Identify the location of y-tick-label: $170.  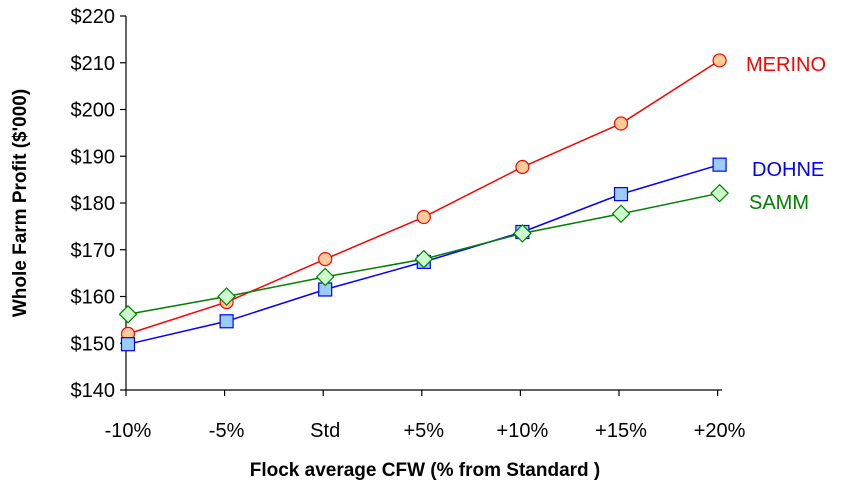
(93, 251).